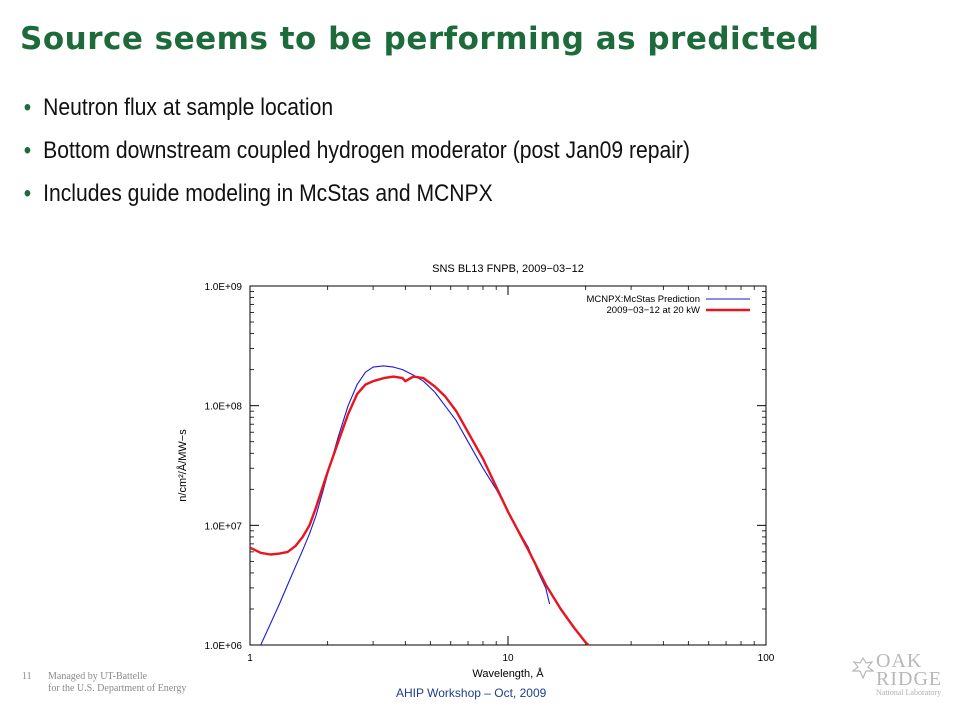  I want to click on legend-label-2: 2009−03−12 at 20 kW, so click(654, 310).